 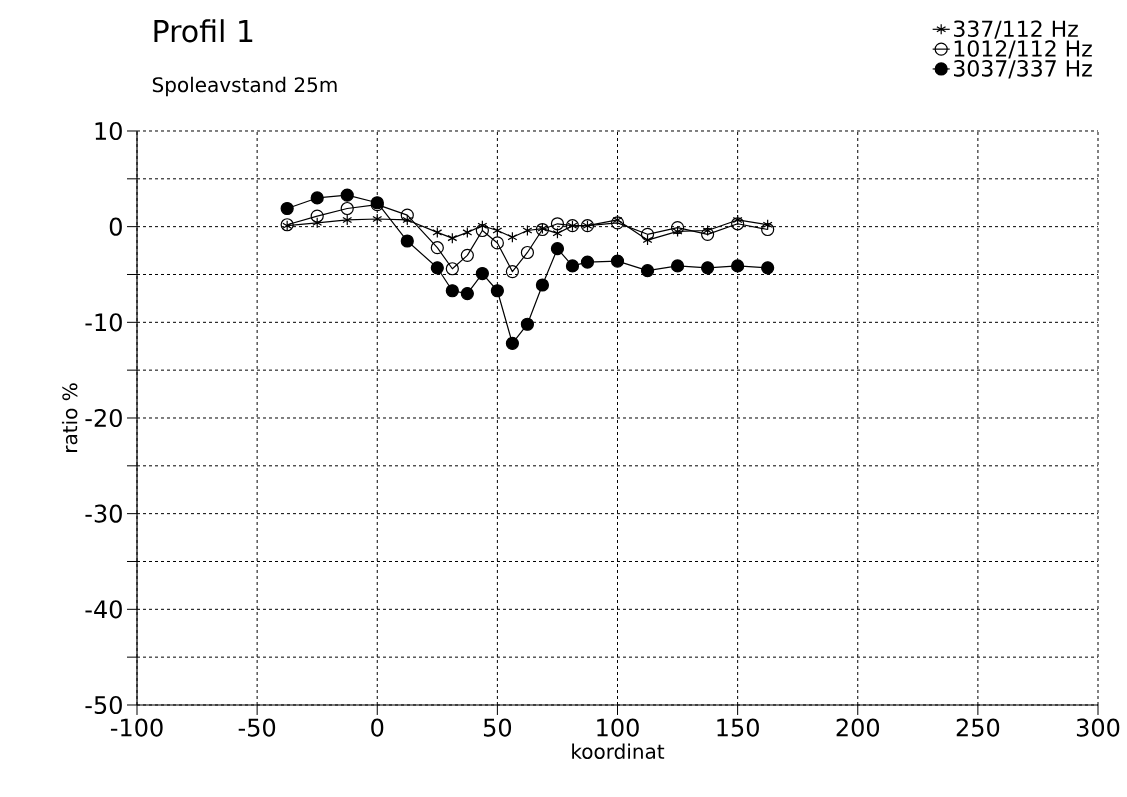 What do you see at coordinates (1023, 49) in the screenshot?
I see `legend-label: 1012/112 Hz` at bounding box center [1023, 49].